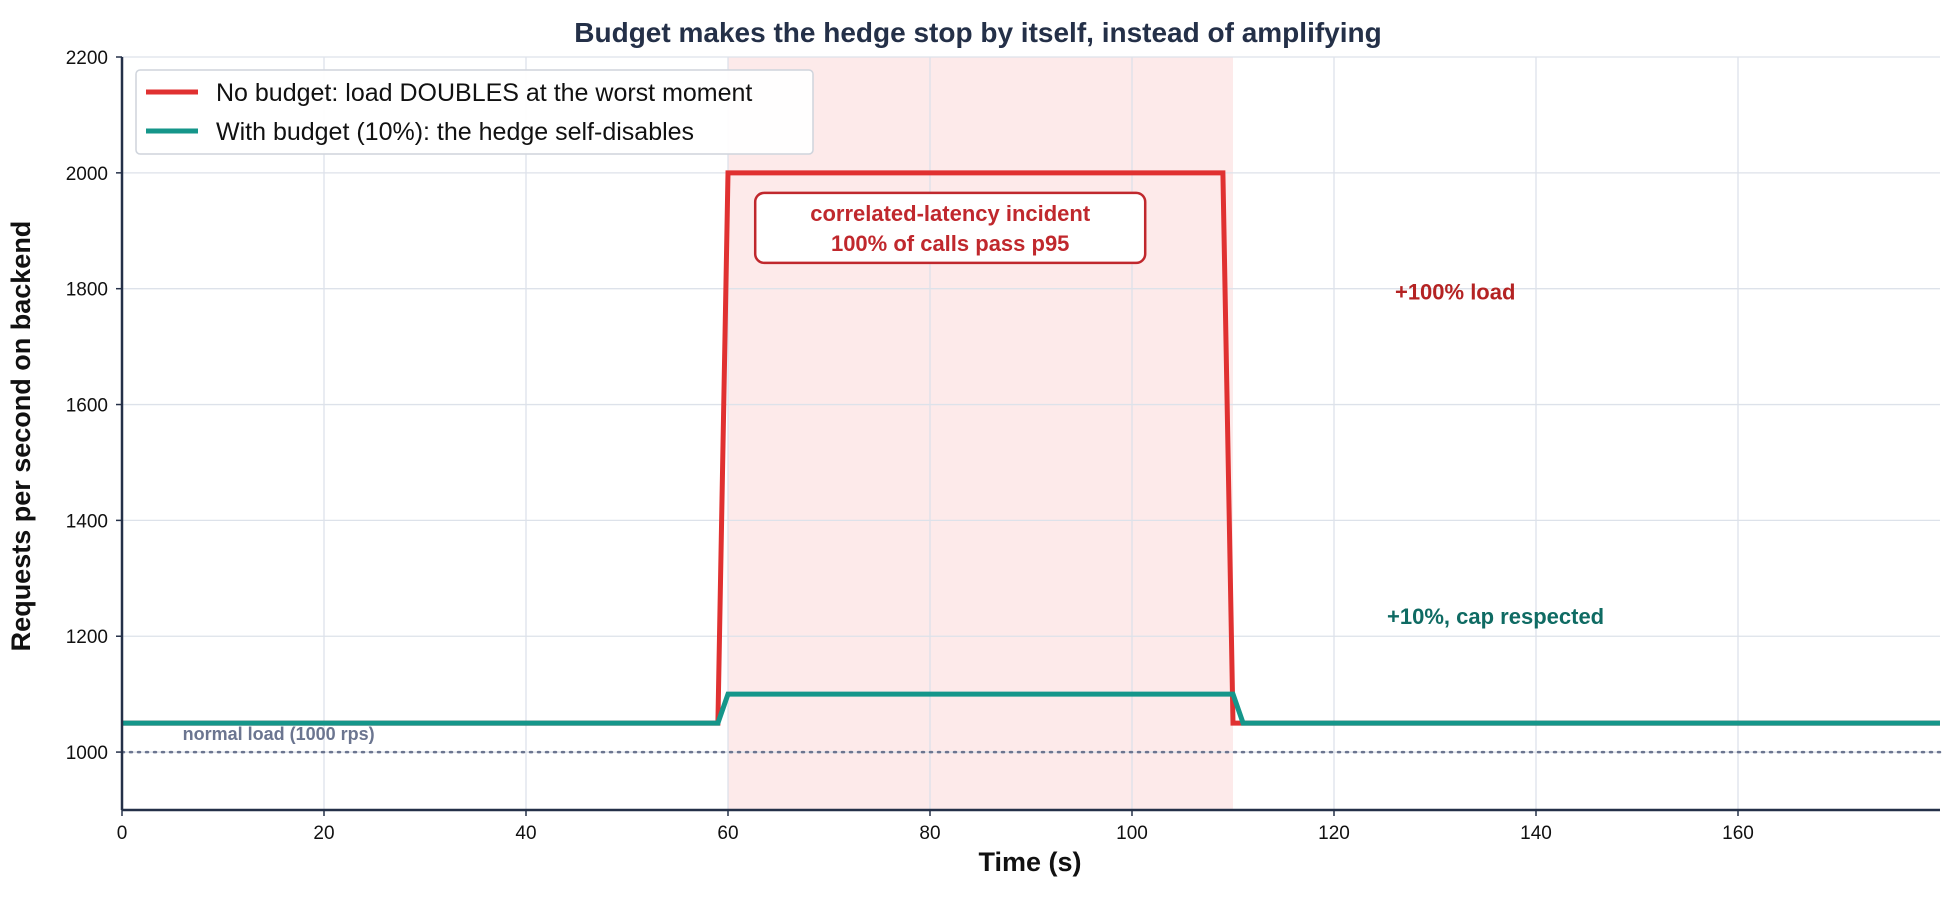  I want to click on y-tick-label: 1400, so click(87, 521).